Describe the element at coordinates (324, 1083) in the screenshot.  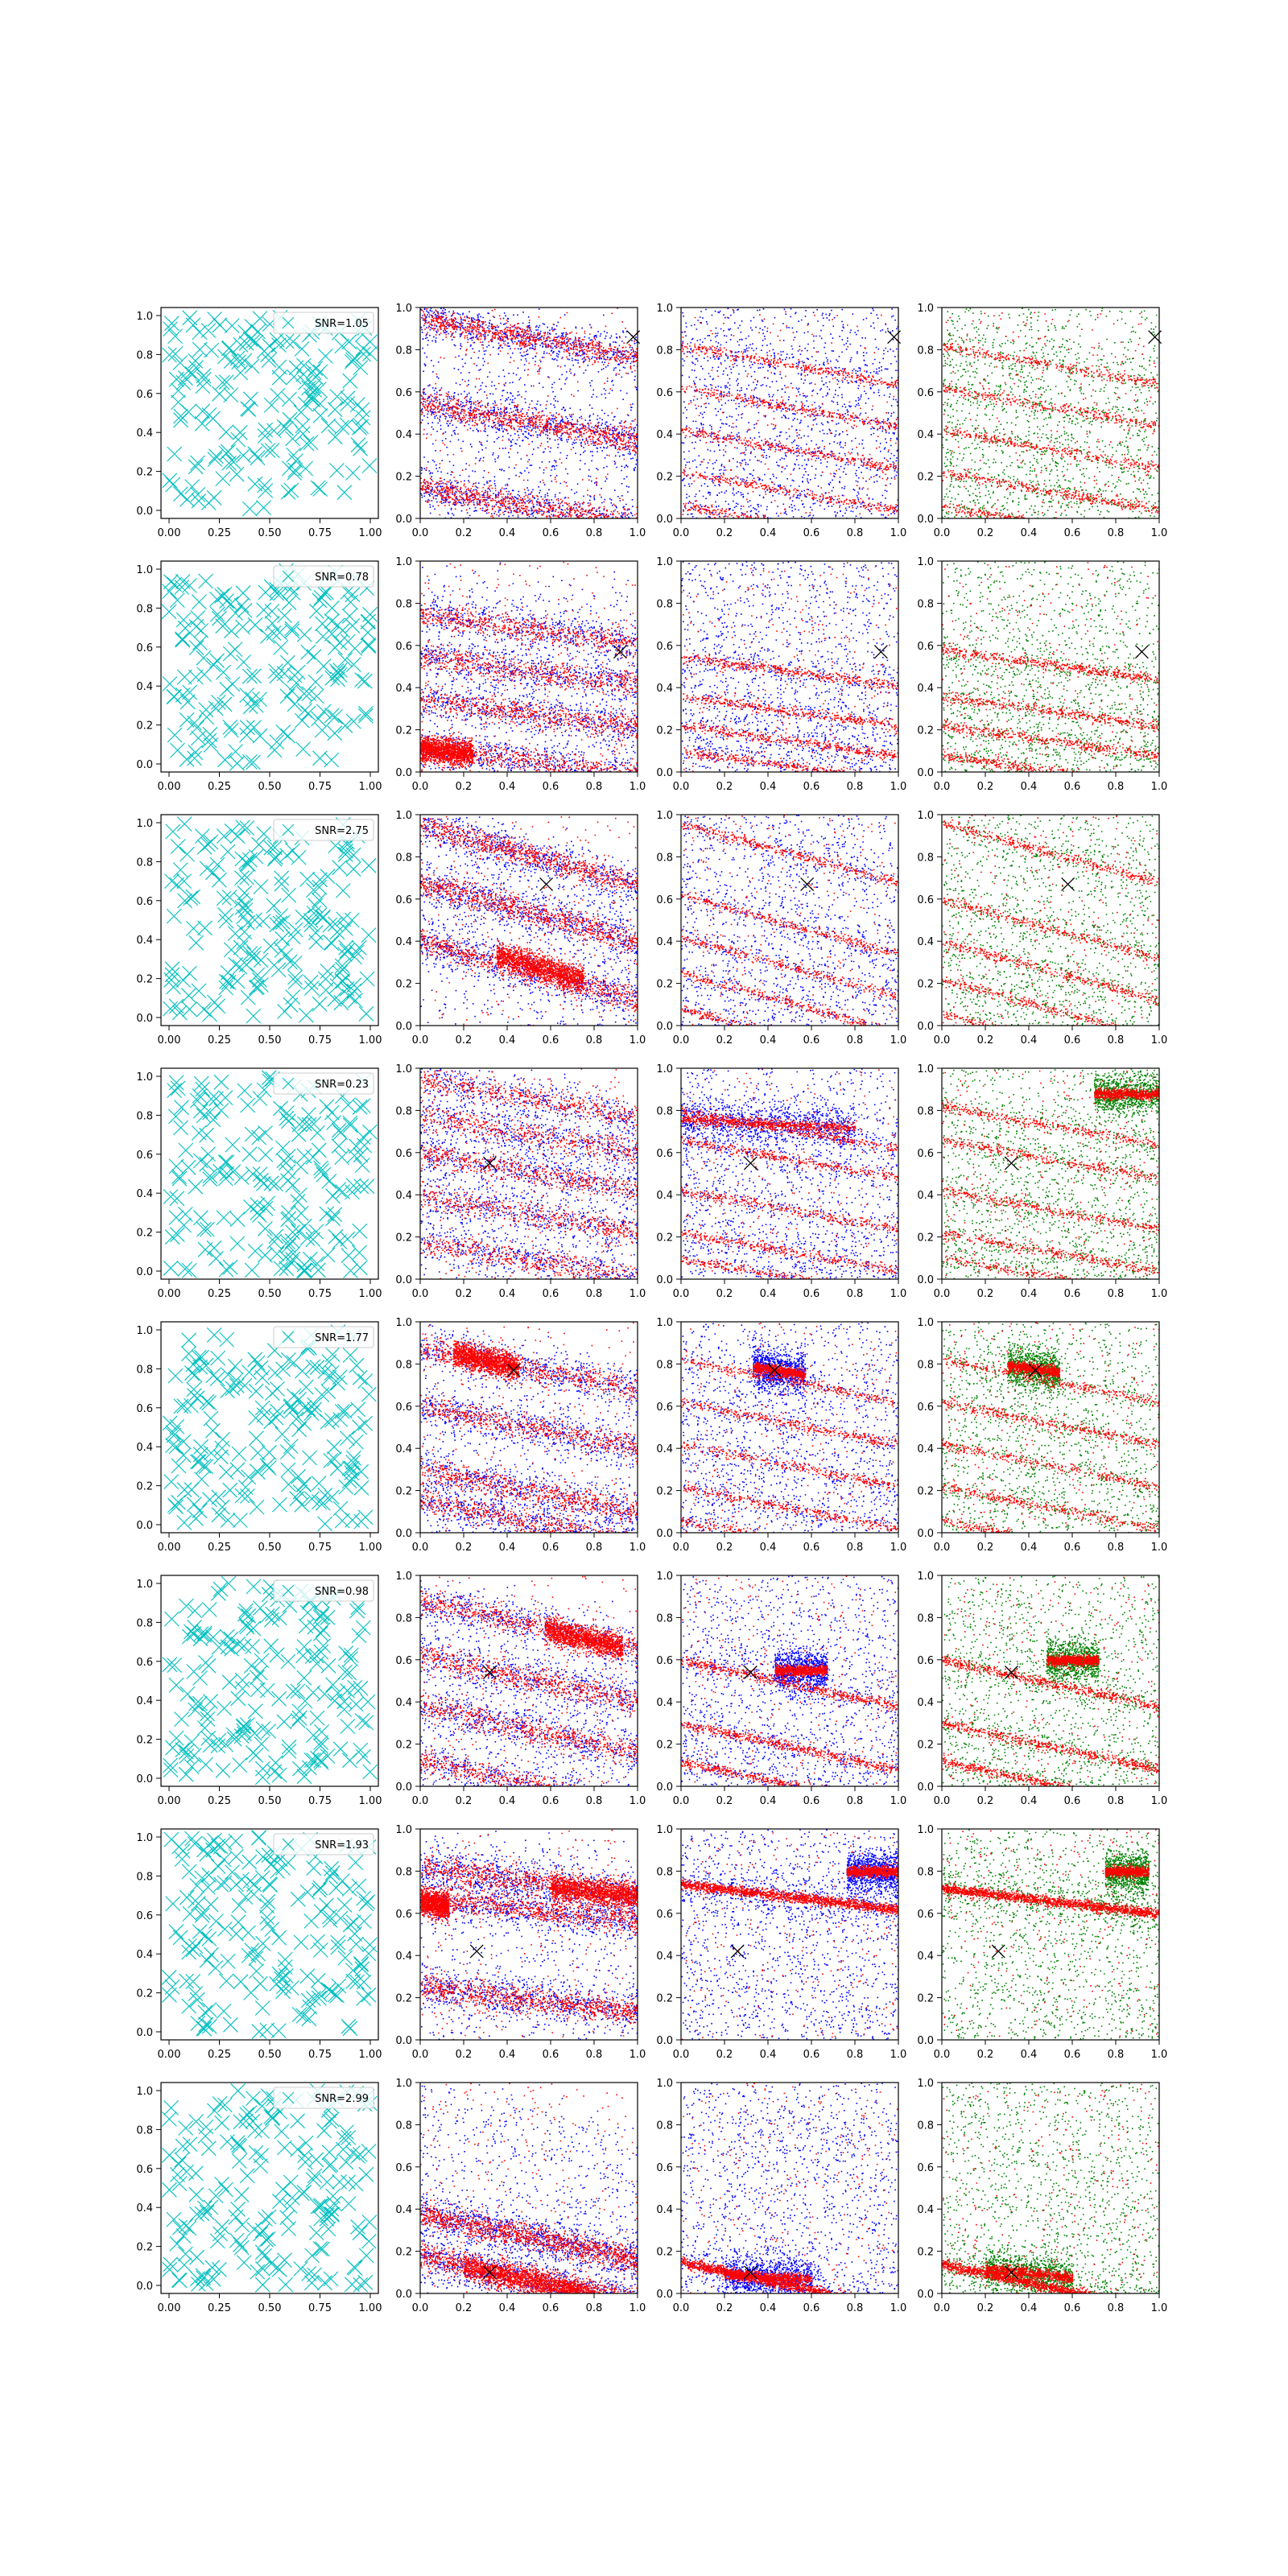
I see `legend: SNR=0.23` at that location.